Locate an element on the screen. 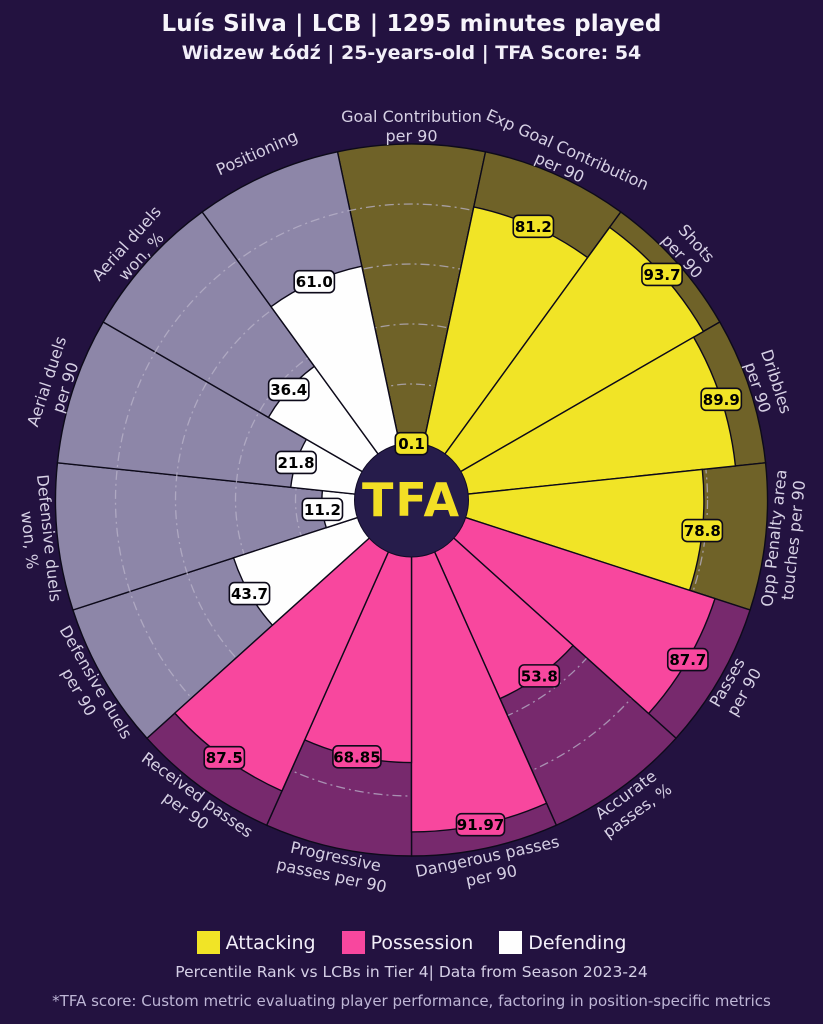 The image size is (823, 1024). value-text: 87.7 is located at coordinates (687, 660).